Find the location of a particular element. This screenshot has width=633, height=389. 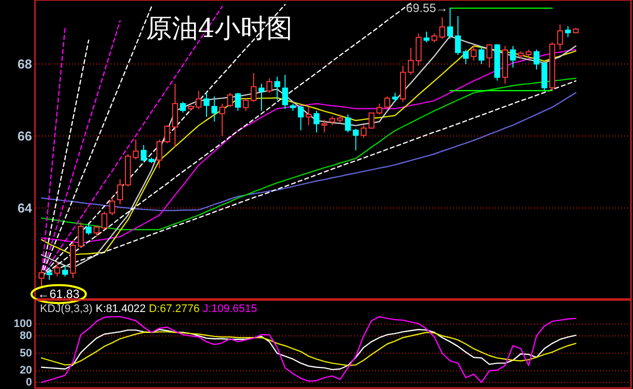

series-label: K:81.4022 is located at coordinates (122, 309).